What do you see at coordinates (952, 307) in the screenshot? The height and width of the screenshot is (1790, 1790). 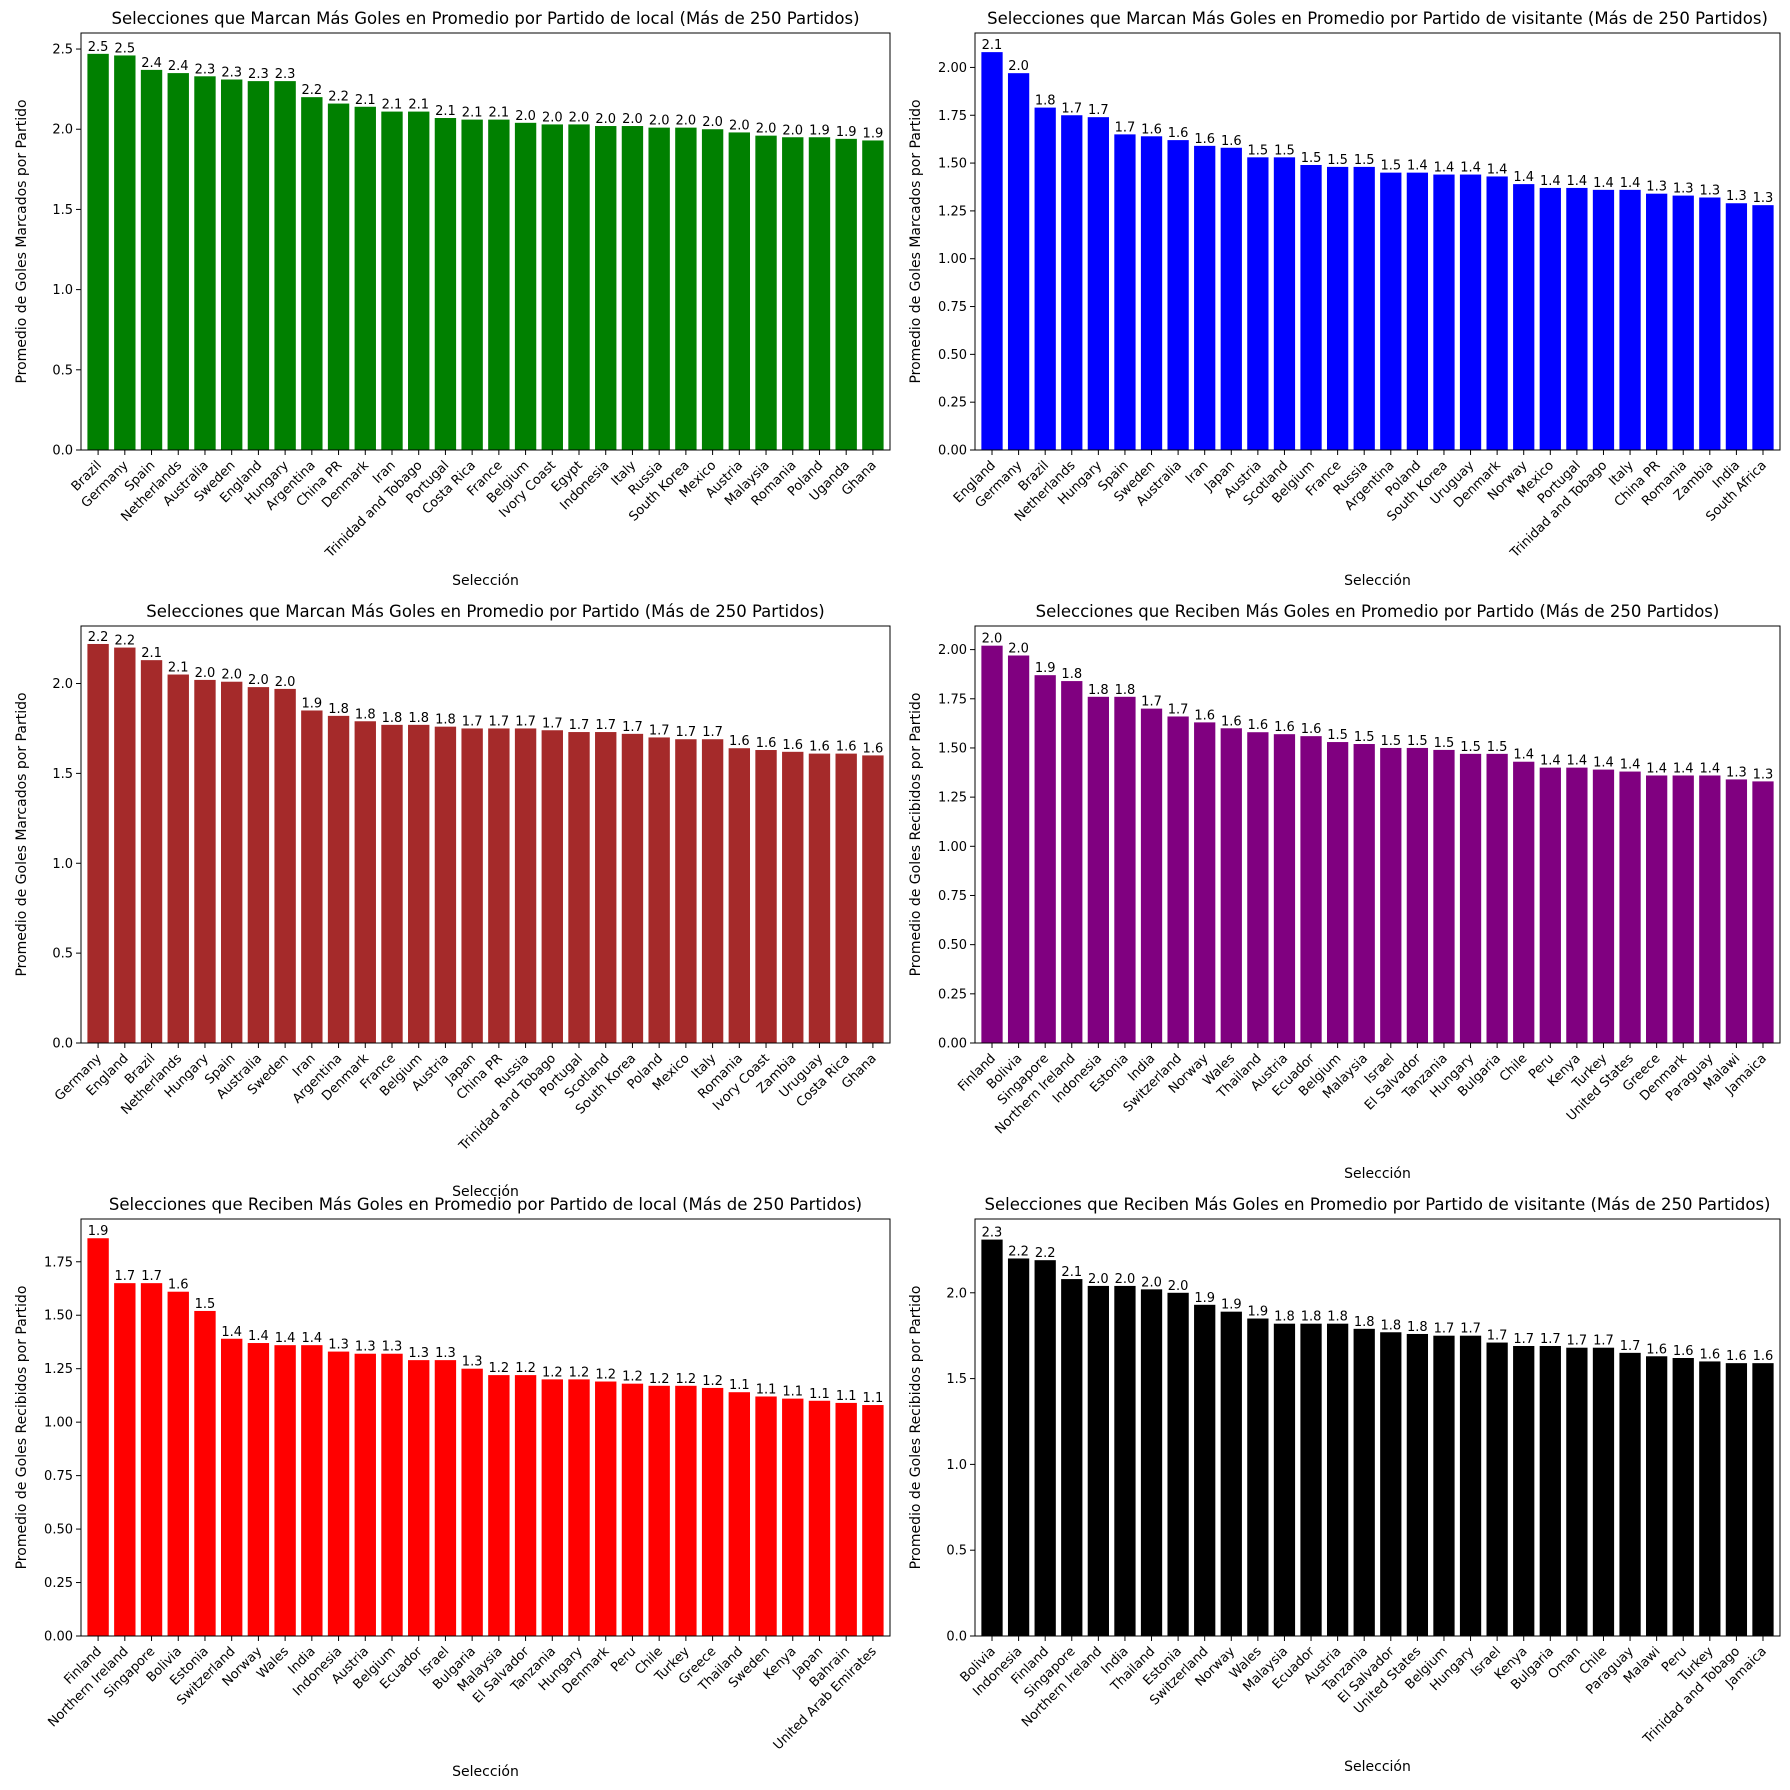 I see `y-tick-label: 0.75` at bounding box center [952, 307].